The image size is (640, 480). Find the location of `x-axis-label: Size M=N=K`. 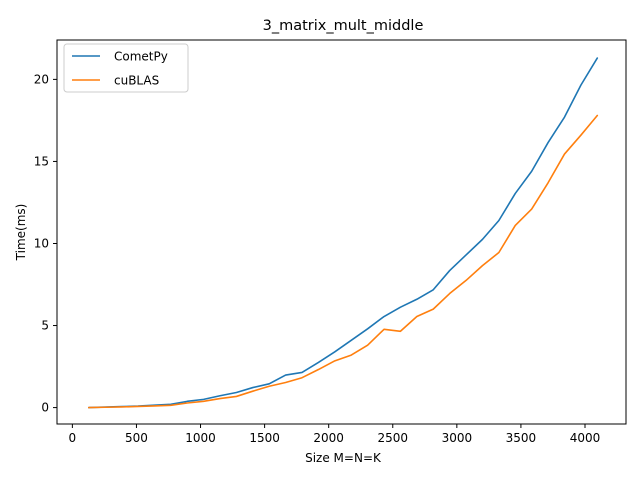

x-axis-label: Size M=N=K is located at coordinates (343, 458).